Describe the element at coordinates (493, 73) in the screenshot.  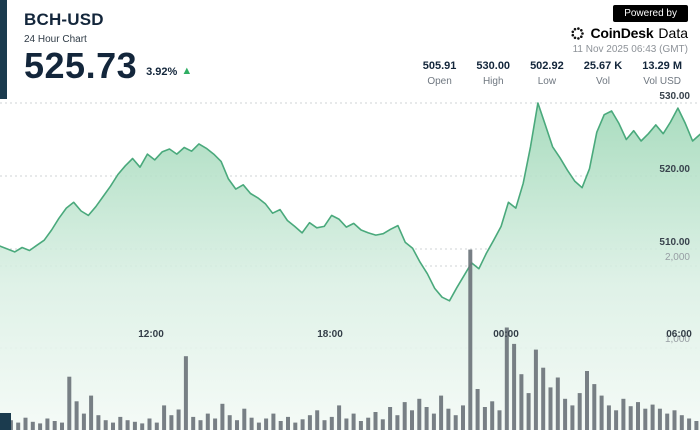
I see `stat-high: 530.00 High` at that location.